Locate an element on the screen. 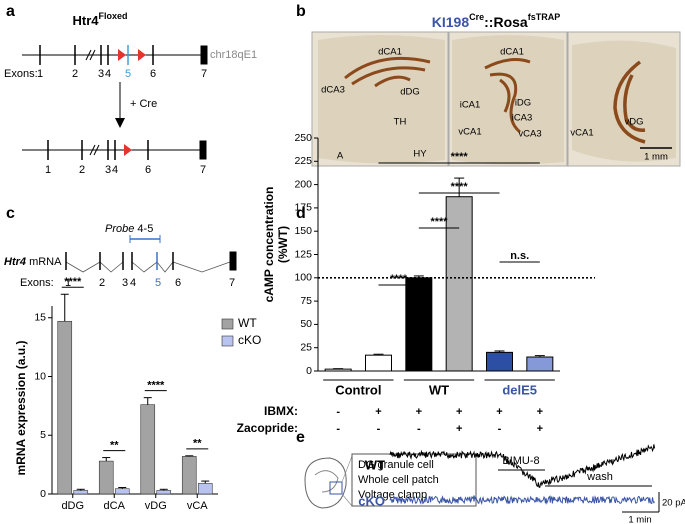 The image size is (685, 524). region-label: vCA1 is located at coordinates (469, 132).